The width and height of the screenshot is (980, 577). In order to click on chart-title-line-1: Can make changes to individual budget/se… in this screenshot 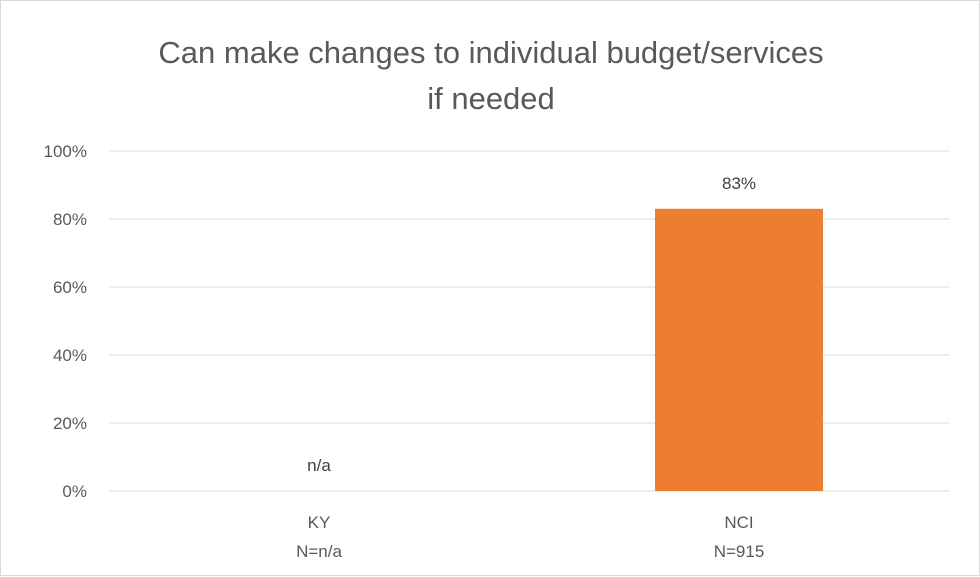, I will do `click(490, 52)`.